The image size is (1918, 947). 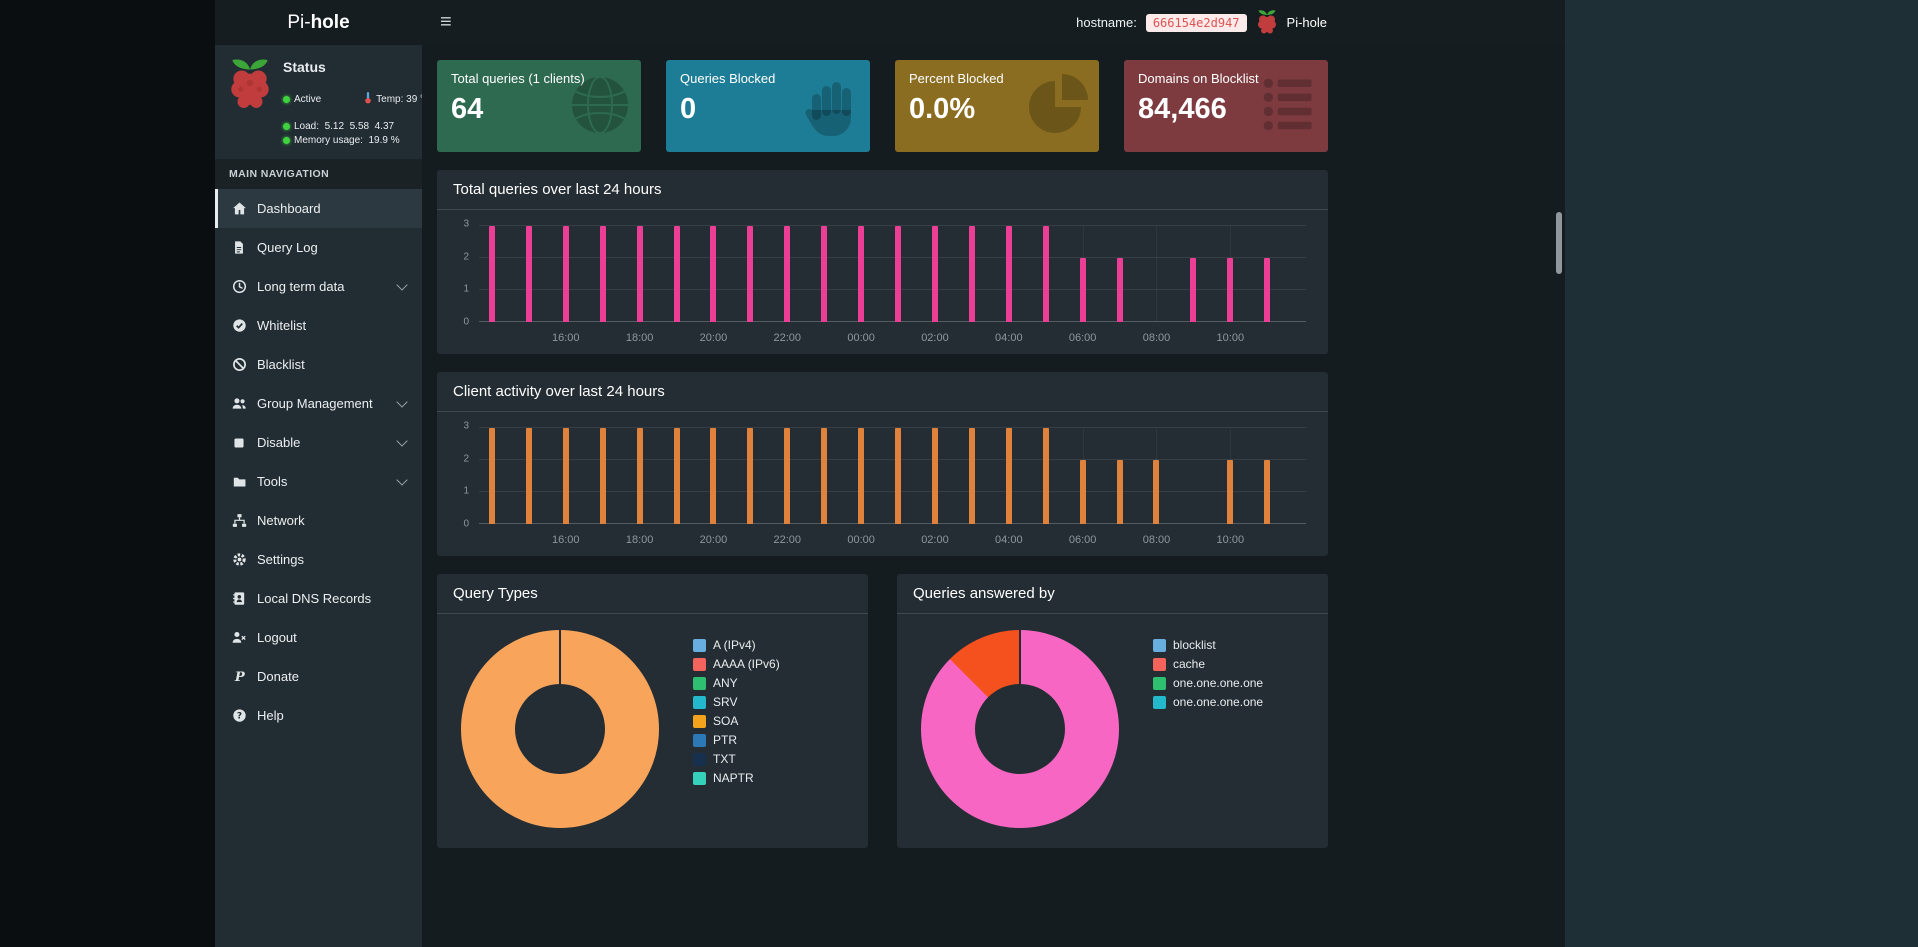 What do you see at coordinates (250, 85) in the screenshot?
I see `raspberry-logo` at bounding box center [250, 85].